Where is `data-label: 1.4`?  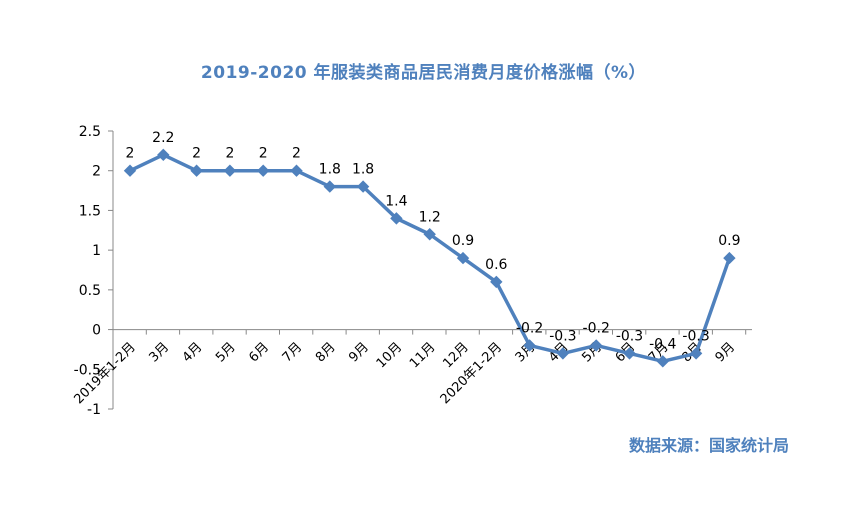
data-label: 1.4 is located at coordinates (396, 201).